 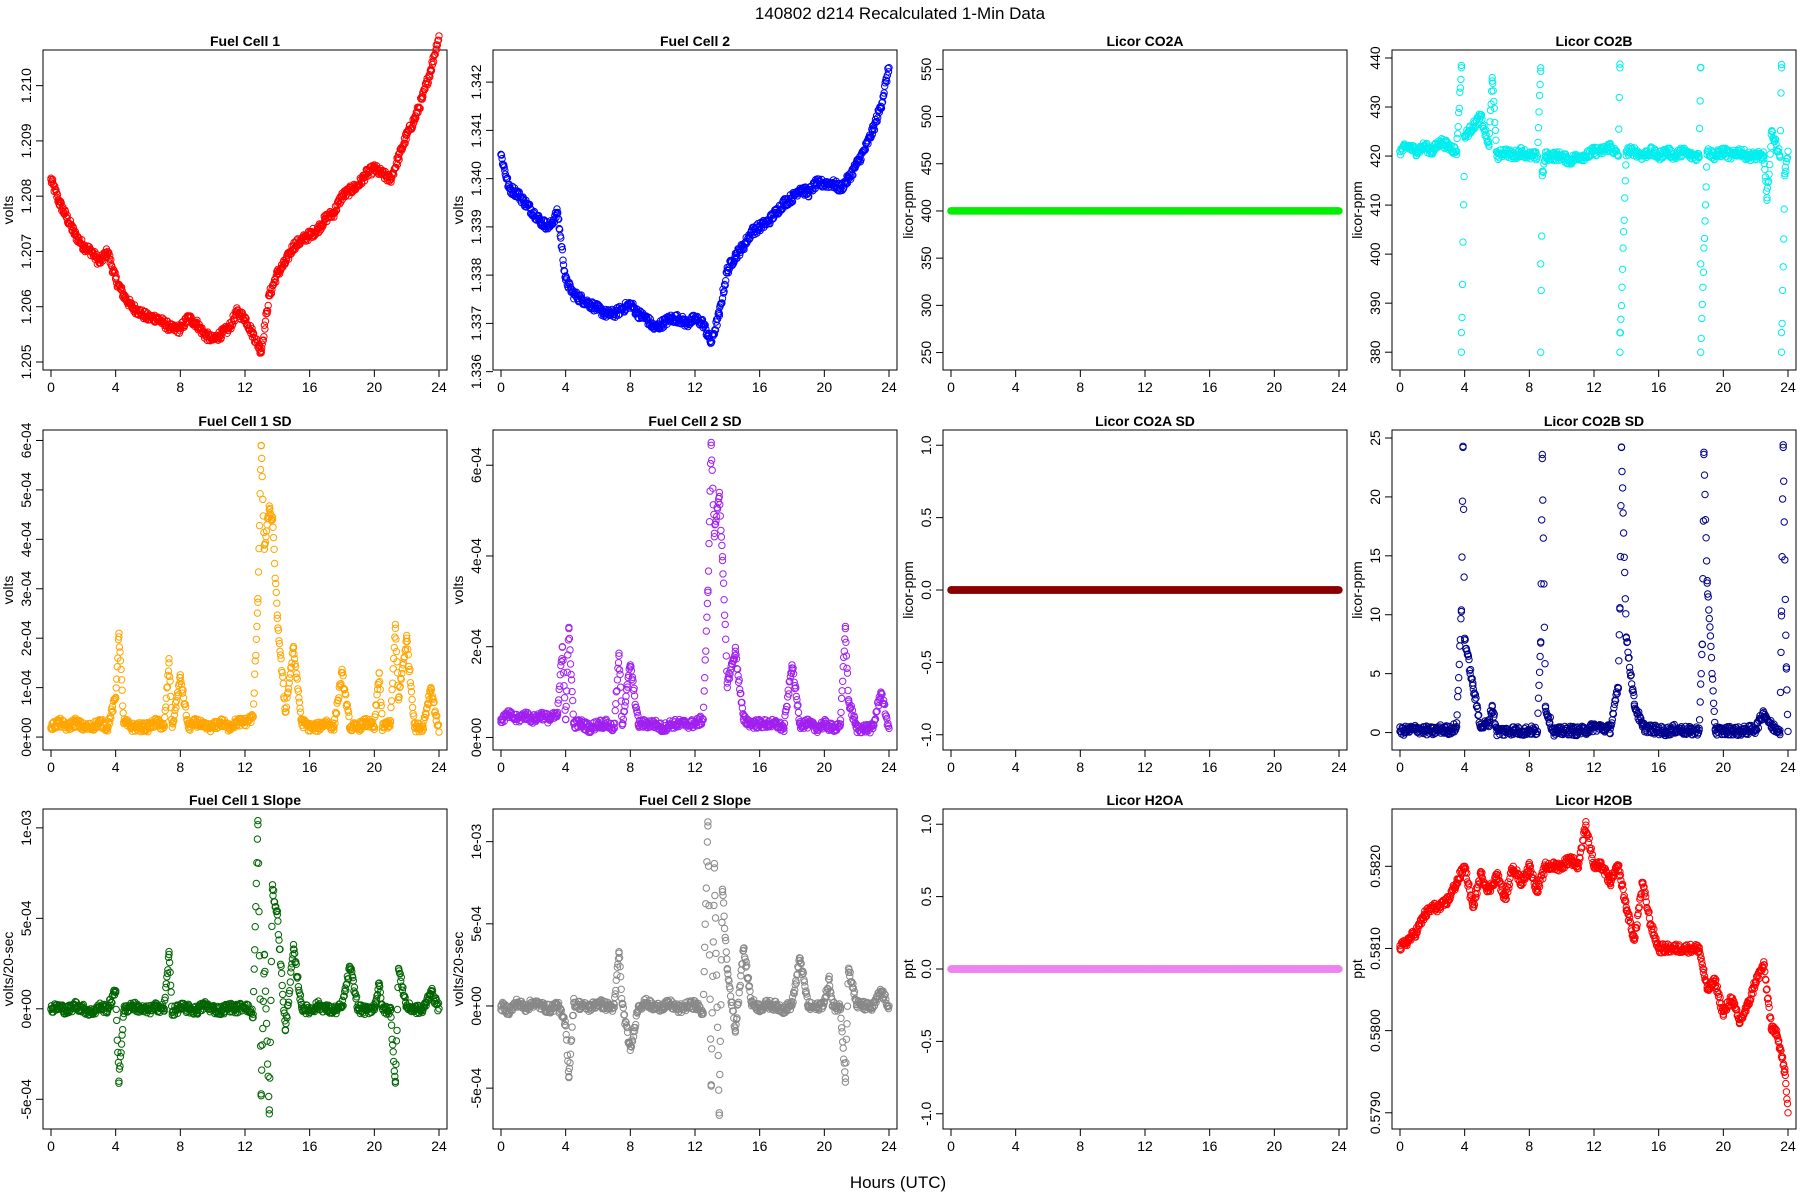 What do you see at coordinates (1375, 205) in the screenshot?
I see `y-tick-label: 410` at bounding box center [1375, 205].